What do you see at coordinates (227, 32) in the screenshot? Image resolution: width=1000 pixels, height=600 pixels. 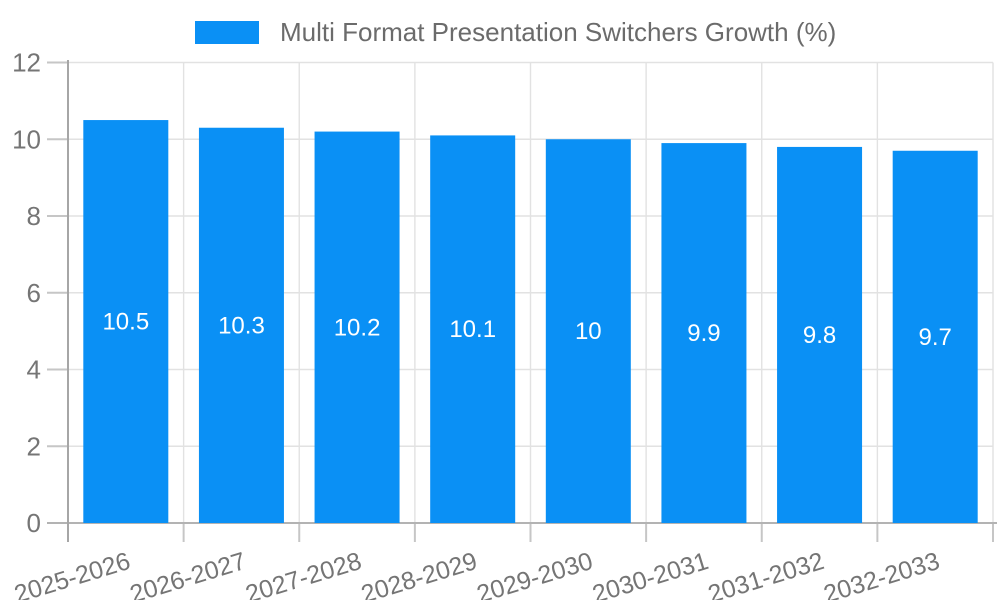 I see `legend-swatch` at bounding box center [227, 32].